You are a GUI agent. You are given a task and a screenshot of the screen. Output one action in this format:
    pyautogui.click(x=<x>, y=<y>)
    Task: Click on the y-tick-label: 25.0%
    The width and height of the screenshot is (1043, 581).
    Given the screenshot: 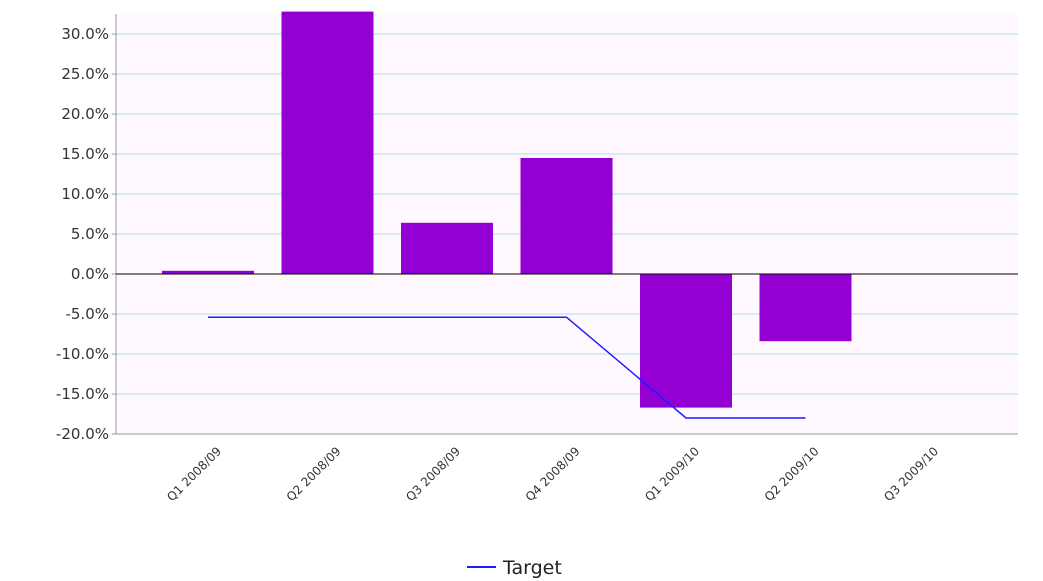 What is the action you would take?
    pyautogui.click(x=85, y=74)
    